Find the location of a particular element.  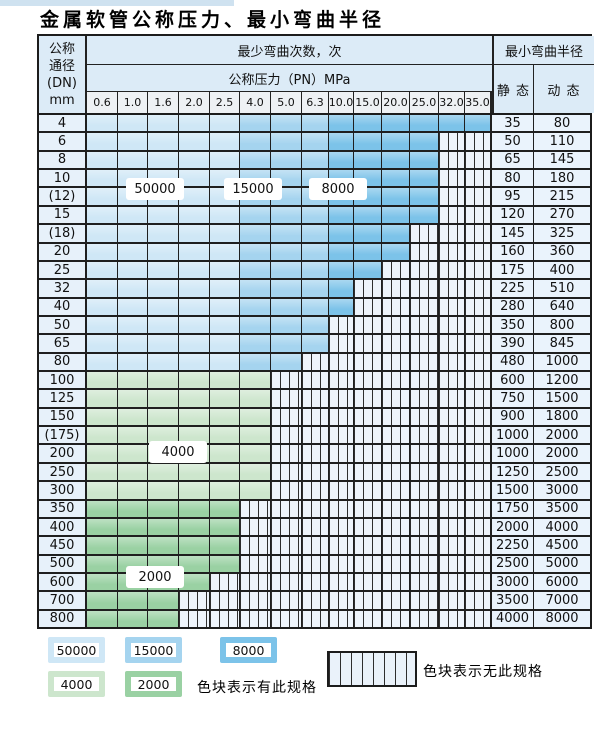

dynamic-radius-cell: 2500 is located at coordinates (562, 472).